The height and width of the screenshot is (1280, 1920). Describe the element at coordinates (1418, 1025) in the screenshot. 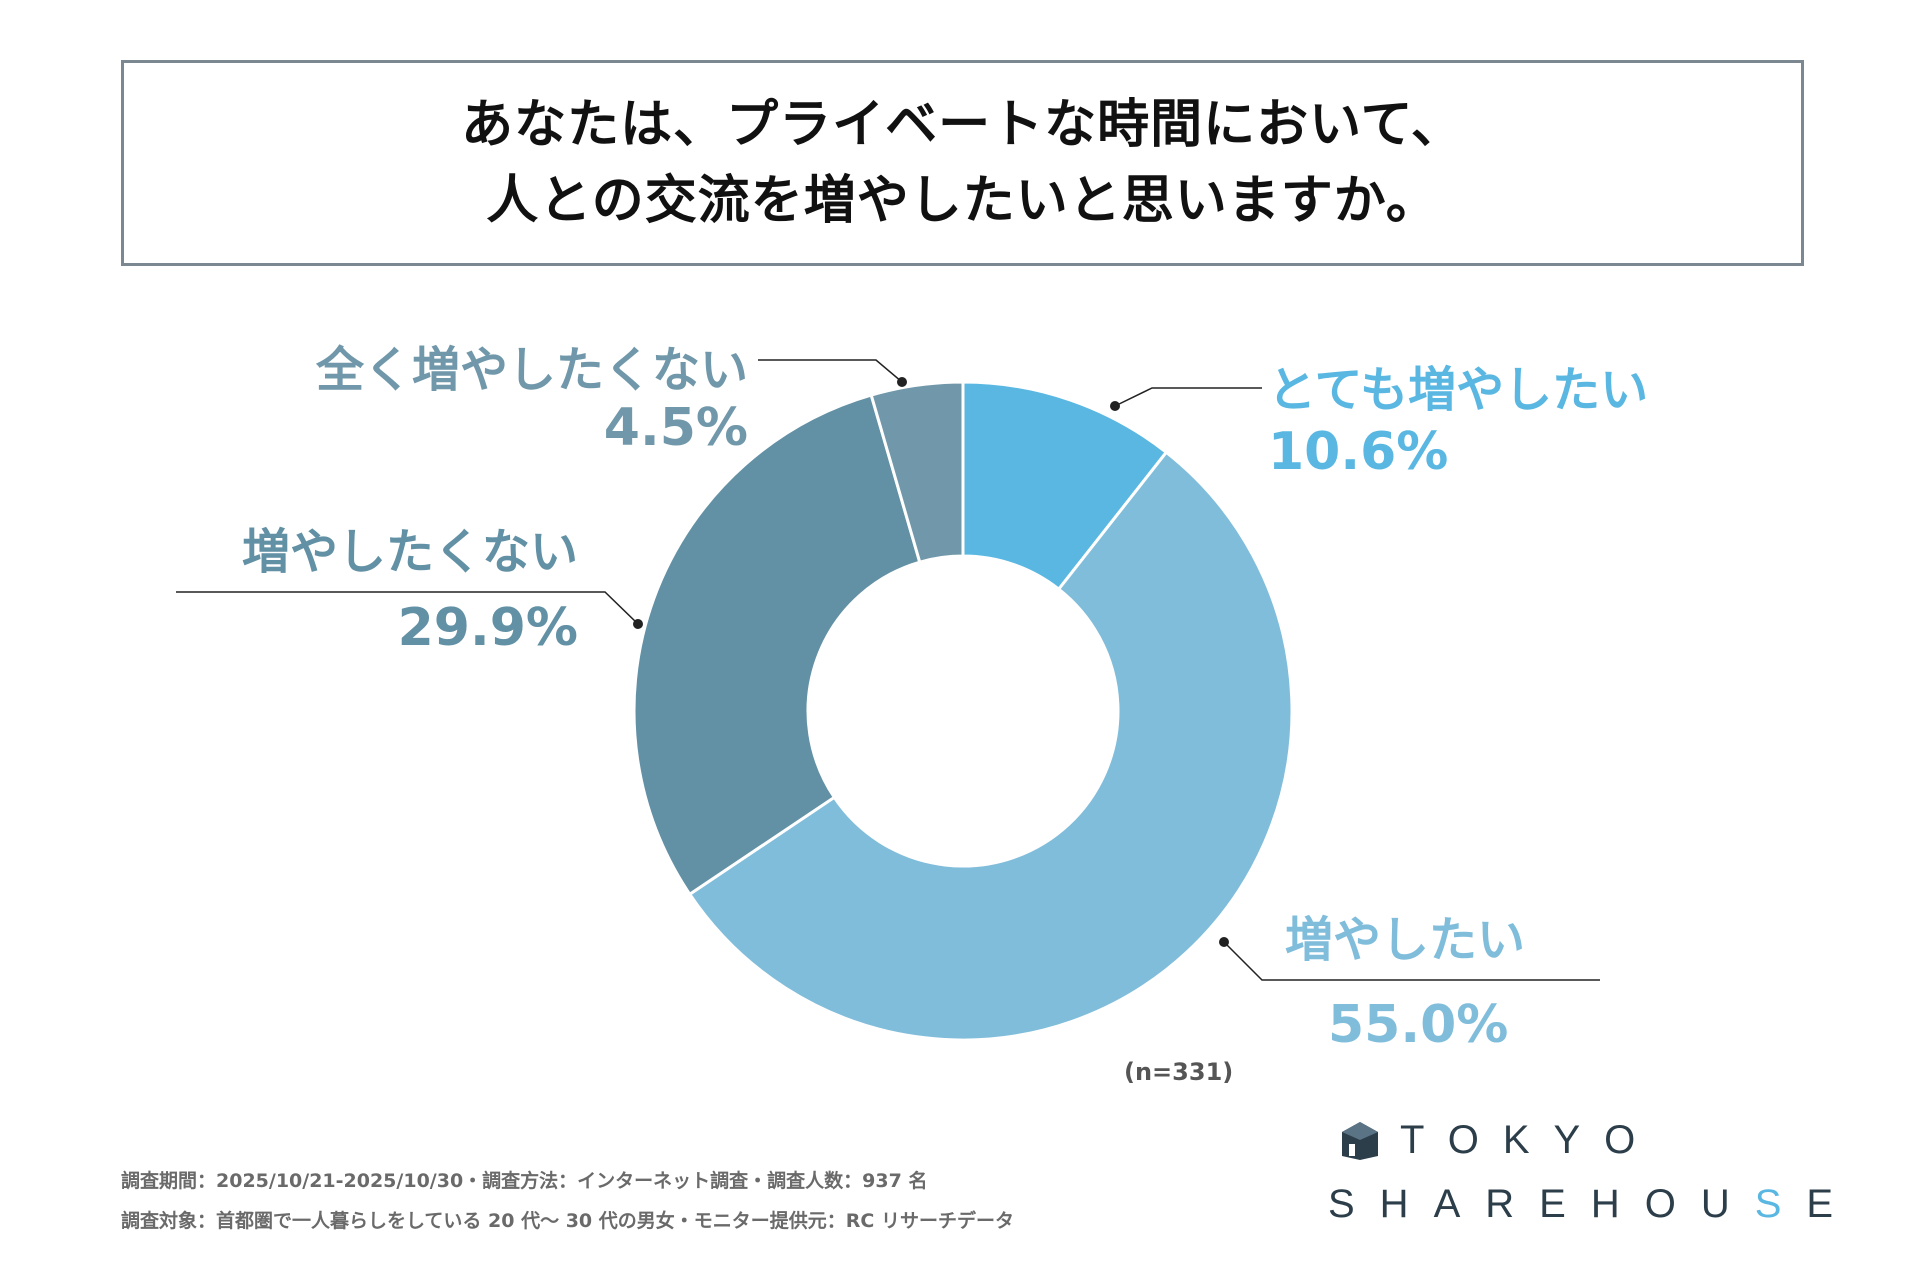

I see `label-value-1: 55.0%` at that location.